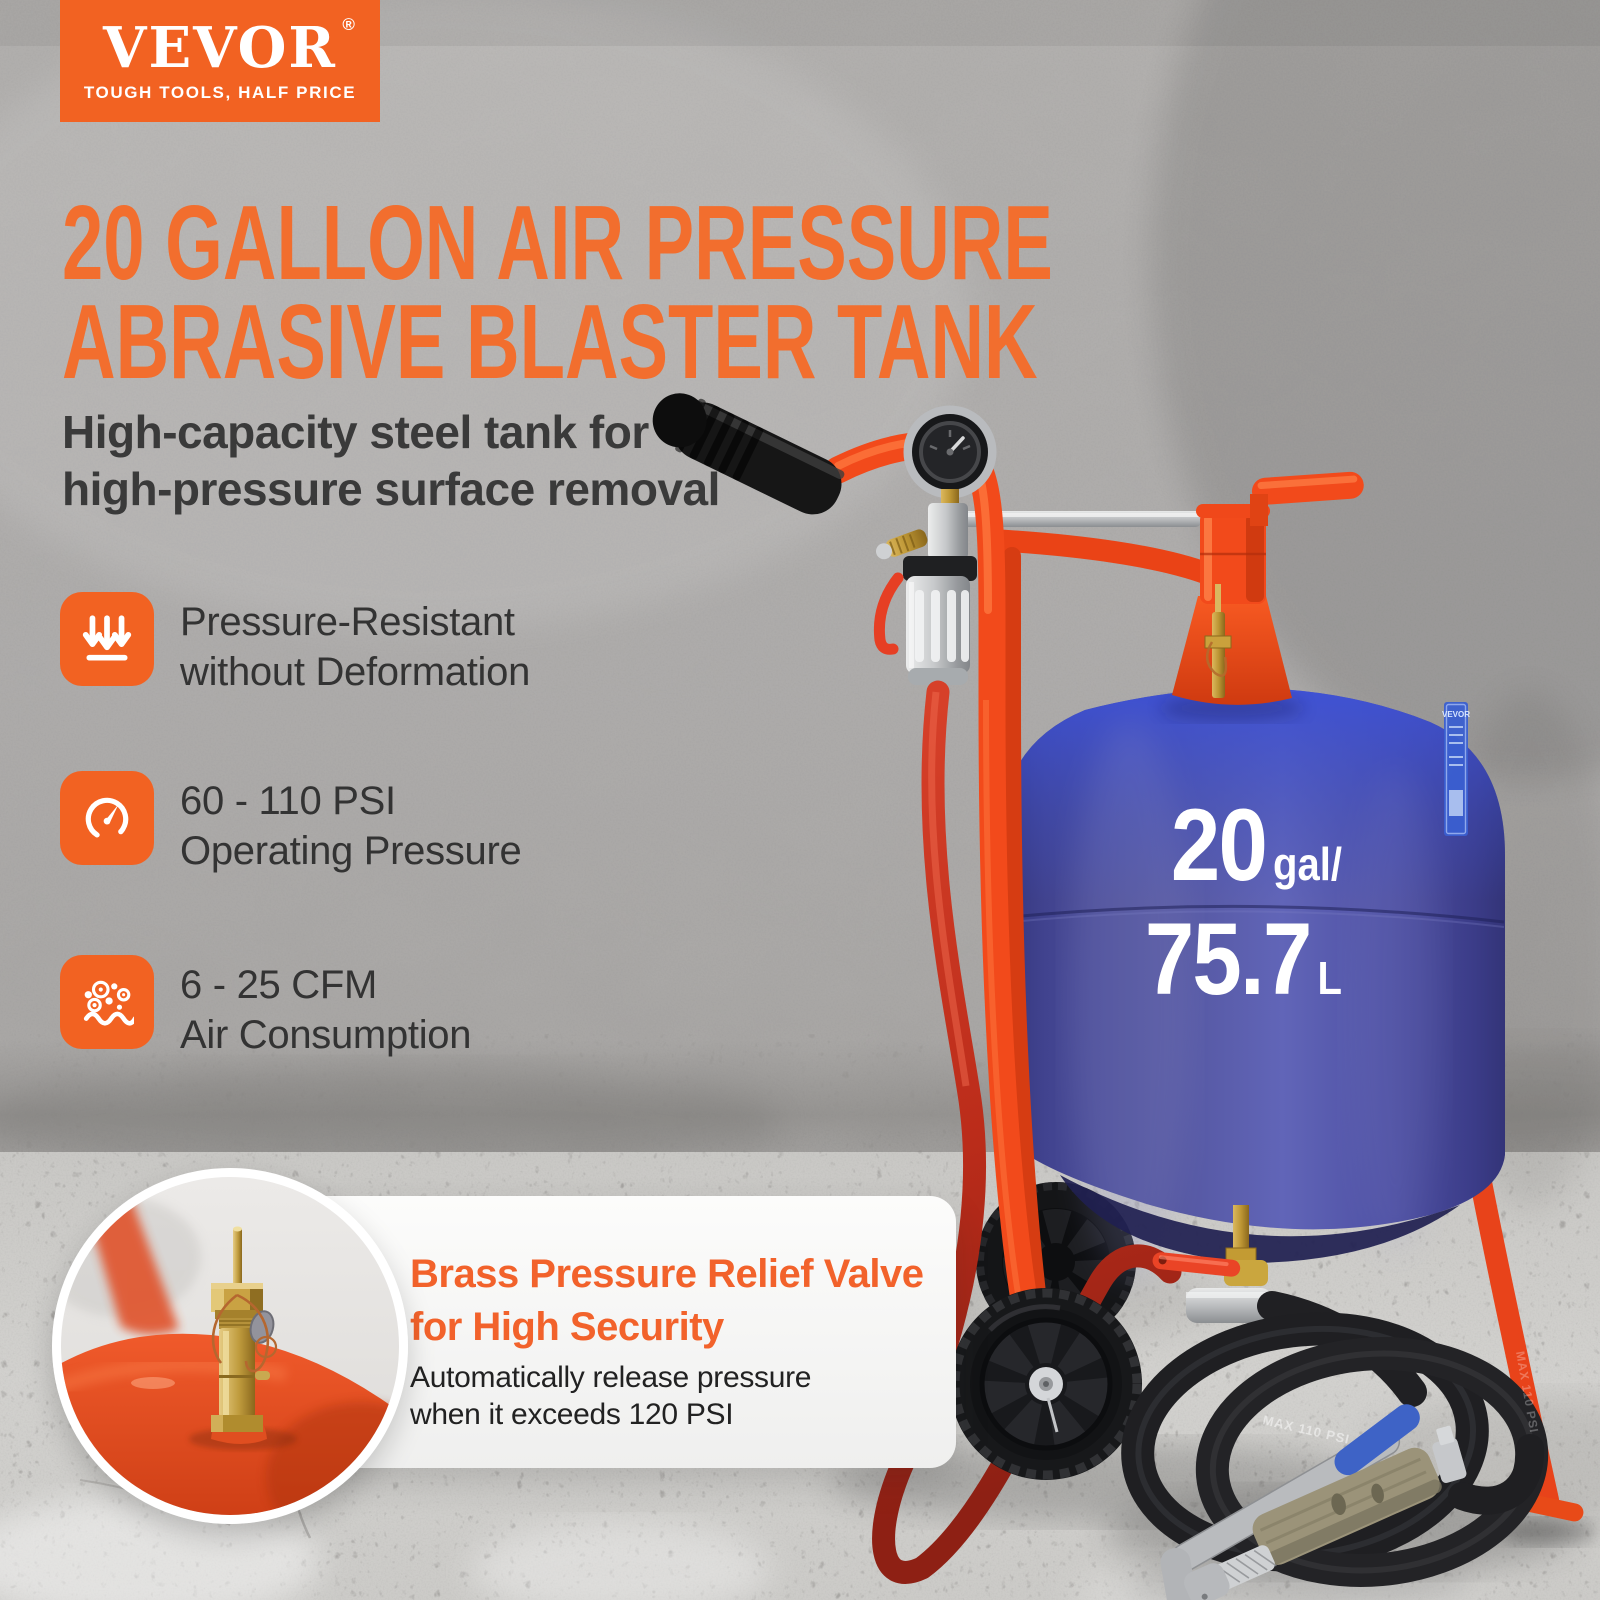  I want to click on gauge-icon, so click(107, 818).